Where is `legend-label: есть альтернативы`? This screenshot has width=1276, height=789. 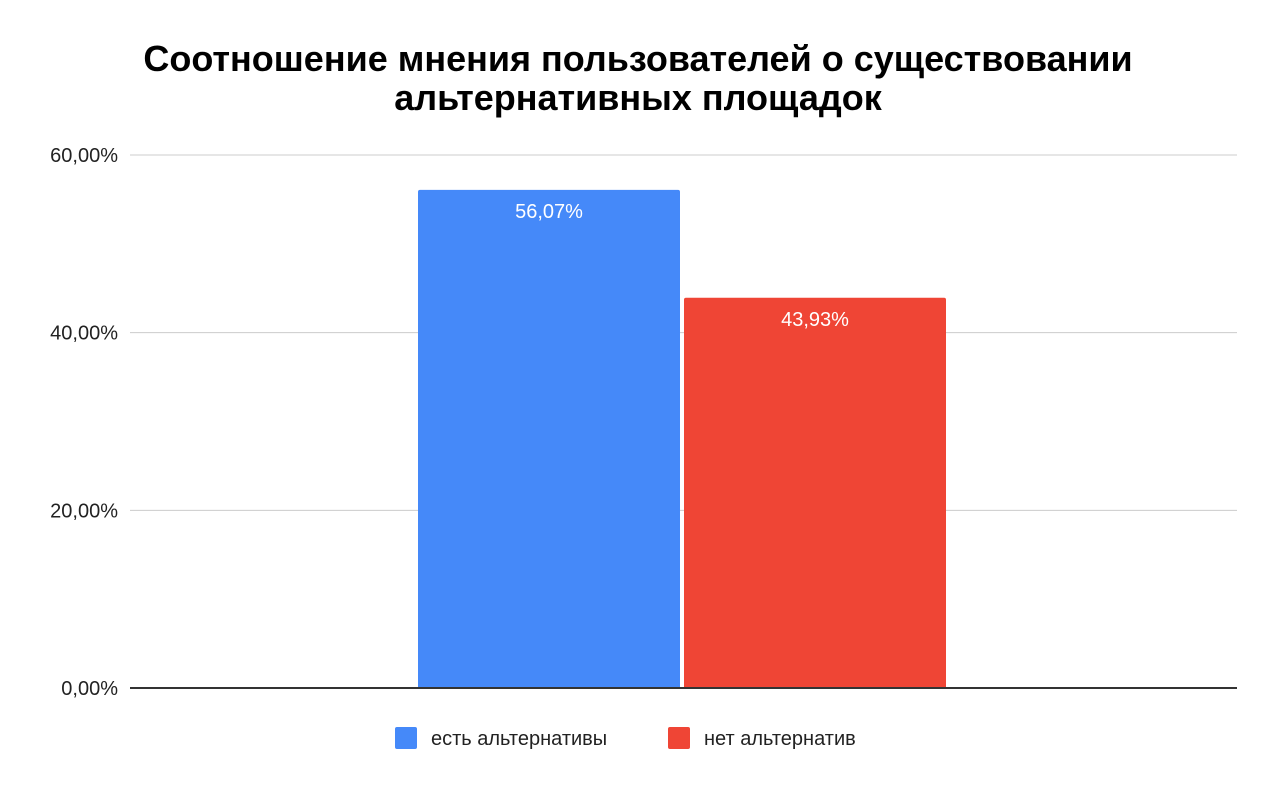
legend-label: есть альтернативы is located at coordinates (519, 739).